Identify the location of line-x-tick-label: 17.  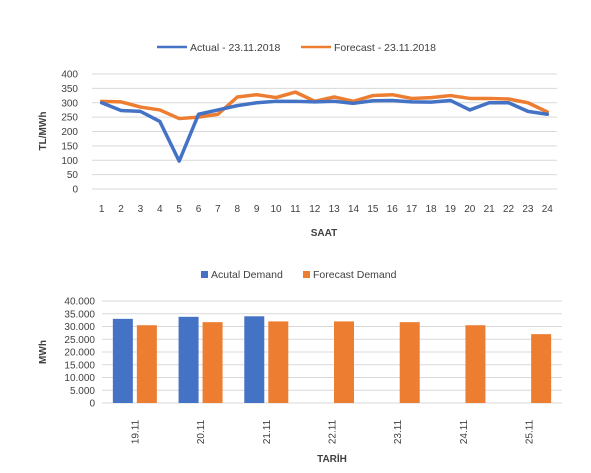
(412, 209).